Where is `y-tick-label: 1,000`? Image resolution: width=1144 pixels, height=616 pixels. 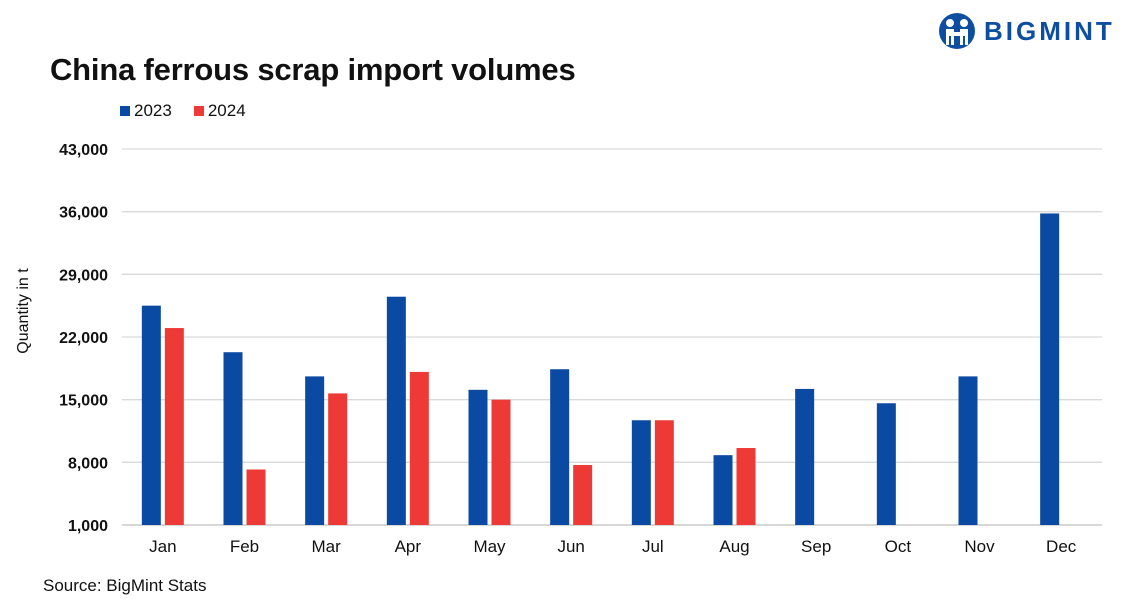 y-tick-label: 1,000 is located at coordinates (88, 526).